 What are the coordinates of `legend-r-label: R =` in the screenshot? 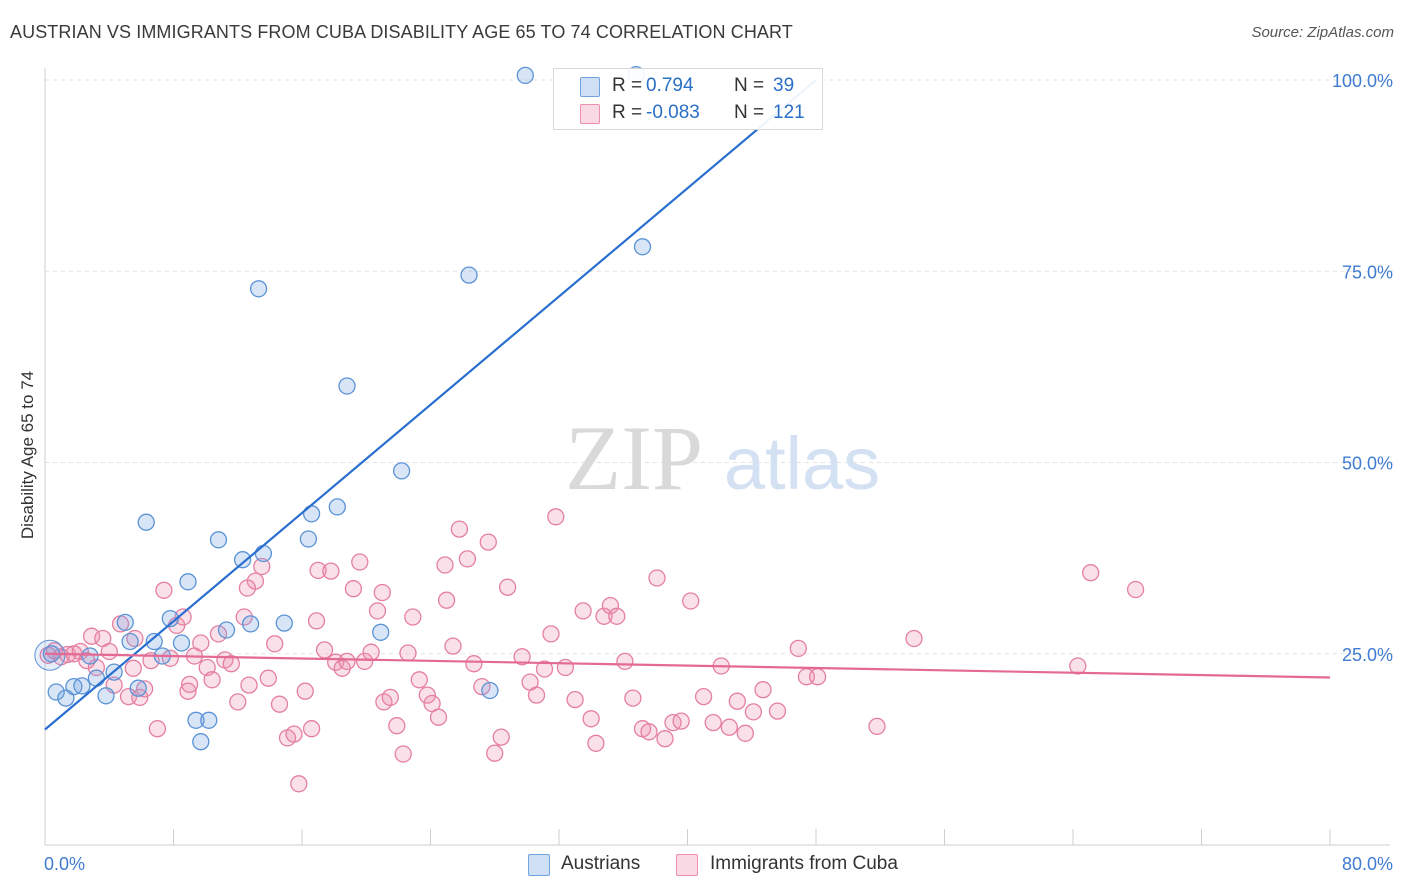 It's located at (627, 112).